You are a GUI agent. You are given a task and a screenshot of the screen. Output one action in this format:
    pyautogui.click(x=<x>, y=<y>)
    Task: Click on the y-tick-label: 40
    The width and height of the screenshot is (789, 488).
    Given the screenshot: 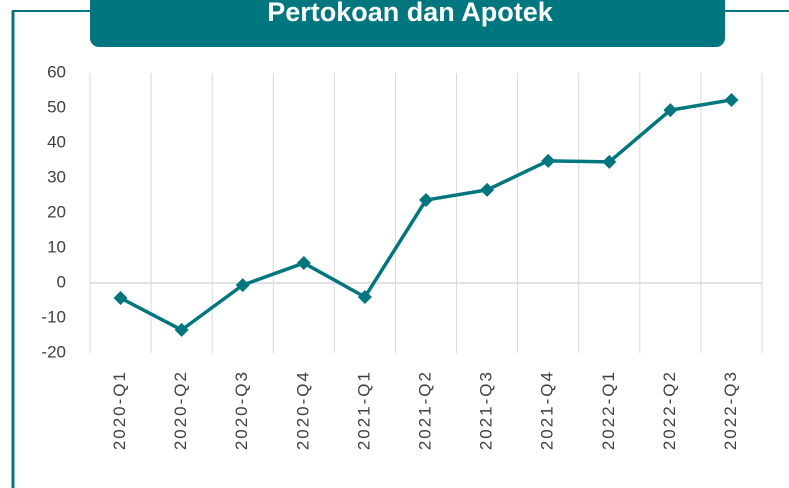 What is the action you would take?
    pyautogui.click(x=56, y=141)
    